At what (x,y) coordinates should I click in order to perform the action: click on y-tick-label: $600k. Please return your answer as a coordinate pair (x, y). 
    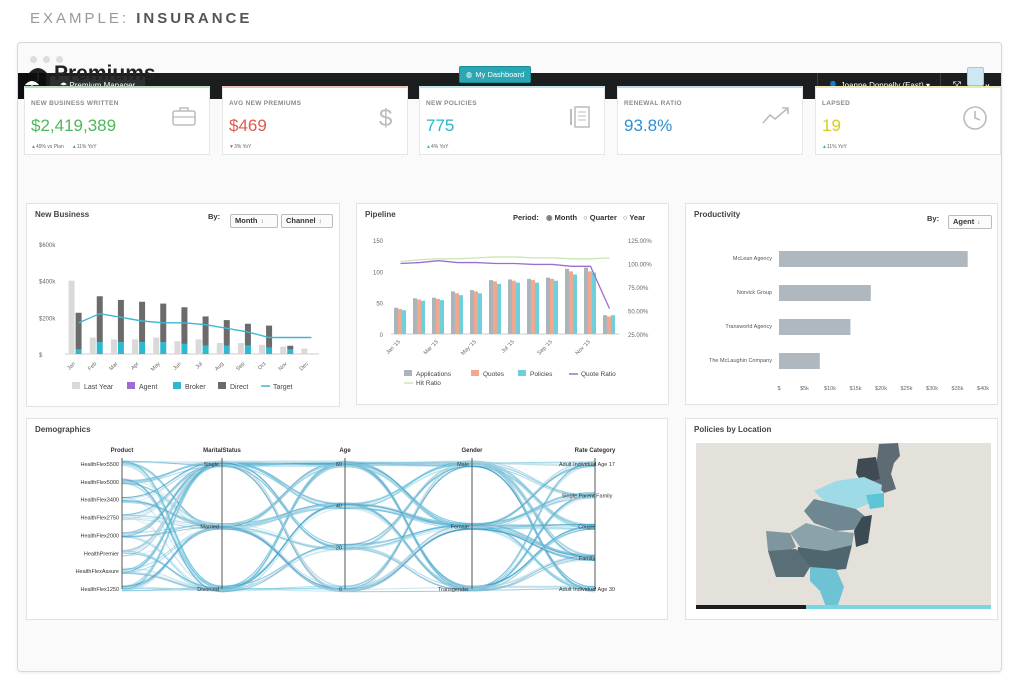
    Looking at the image, I should click on (47, 246).